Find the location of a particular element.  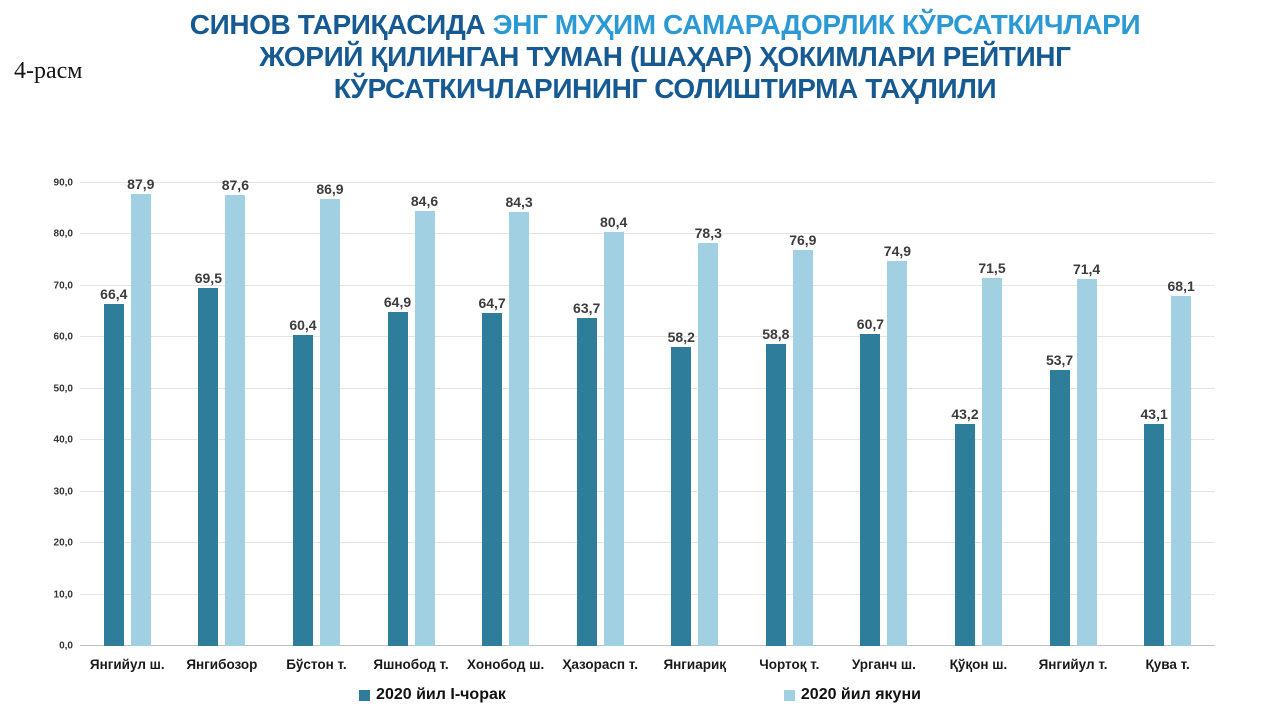

bar-group: 53,7 71,4 Янгийул т. is located at coordinates (1073, 427).